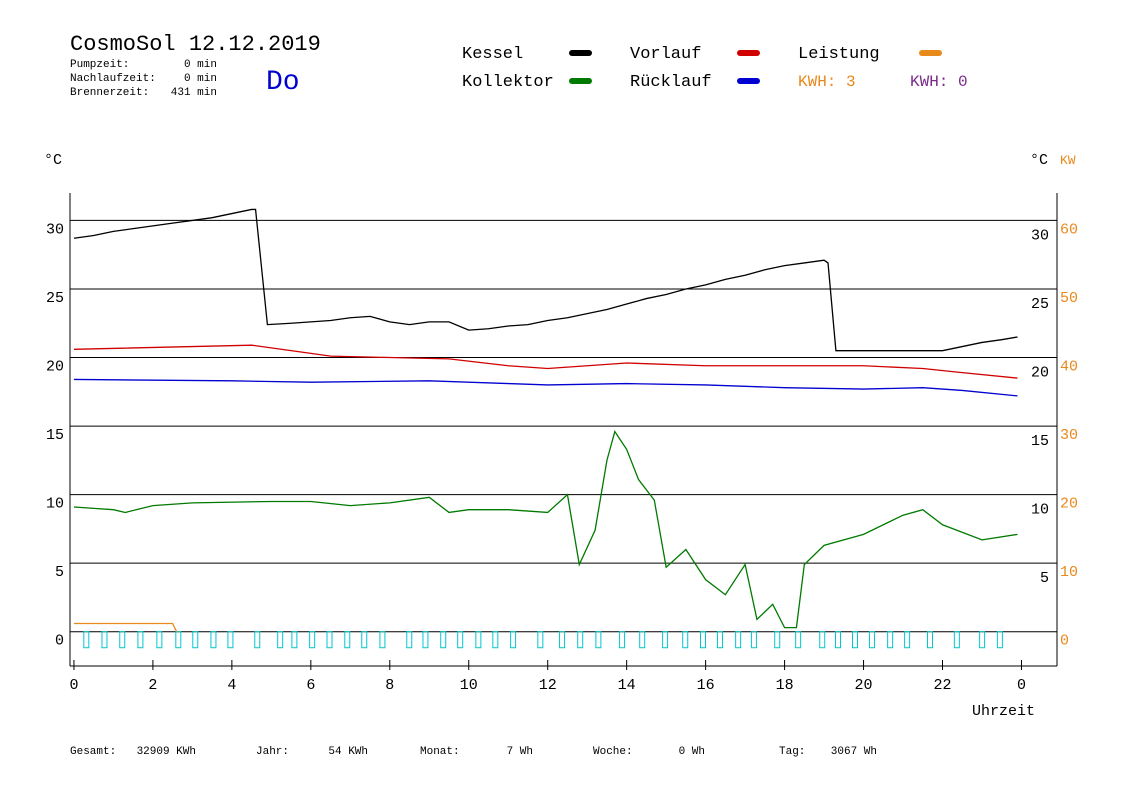 The image size is (1148, 812). What do you see at coordinates (272, 752) in the screenshot?
I see `total-label: Jahr:` at bounding box center [272, 752].